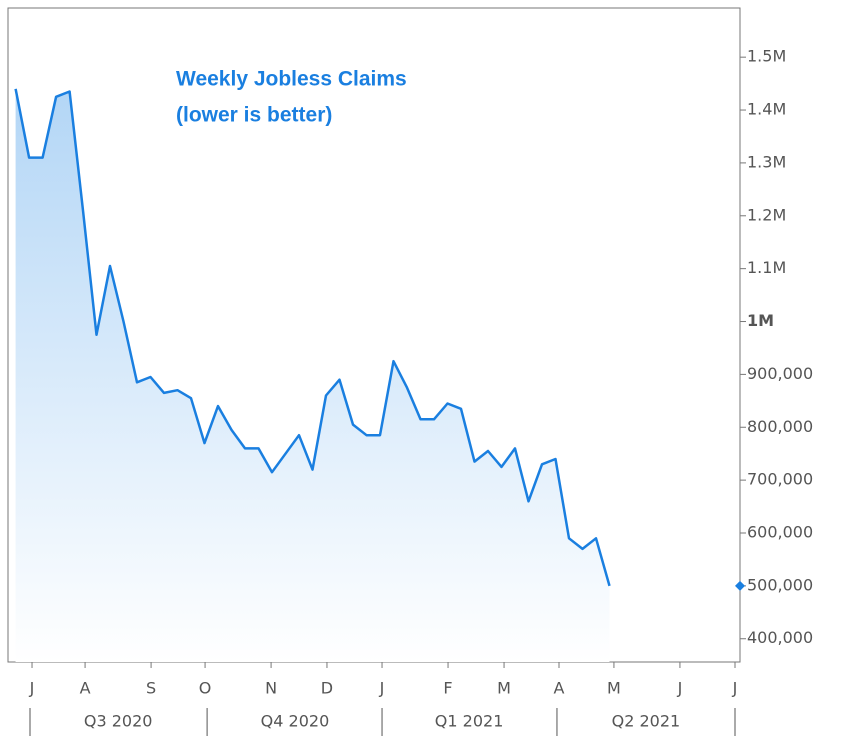  What do you see at coordinates (205, 688) in the screenshot?
I see `x-tick-label: O` at bounding box center [205, 688].